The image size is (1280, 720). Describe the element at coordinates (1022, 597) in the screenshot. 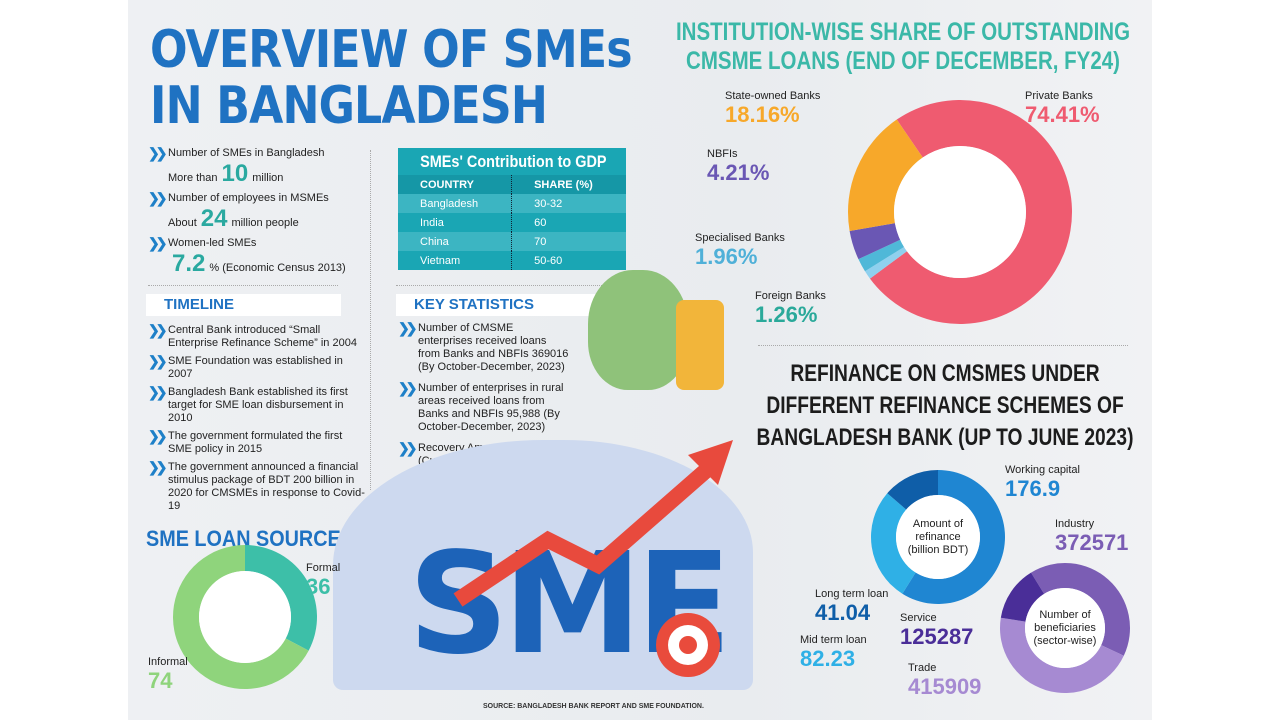

I see `donut-slice-service` at that location.